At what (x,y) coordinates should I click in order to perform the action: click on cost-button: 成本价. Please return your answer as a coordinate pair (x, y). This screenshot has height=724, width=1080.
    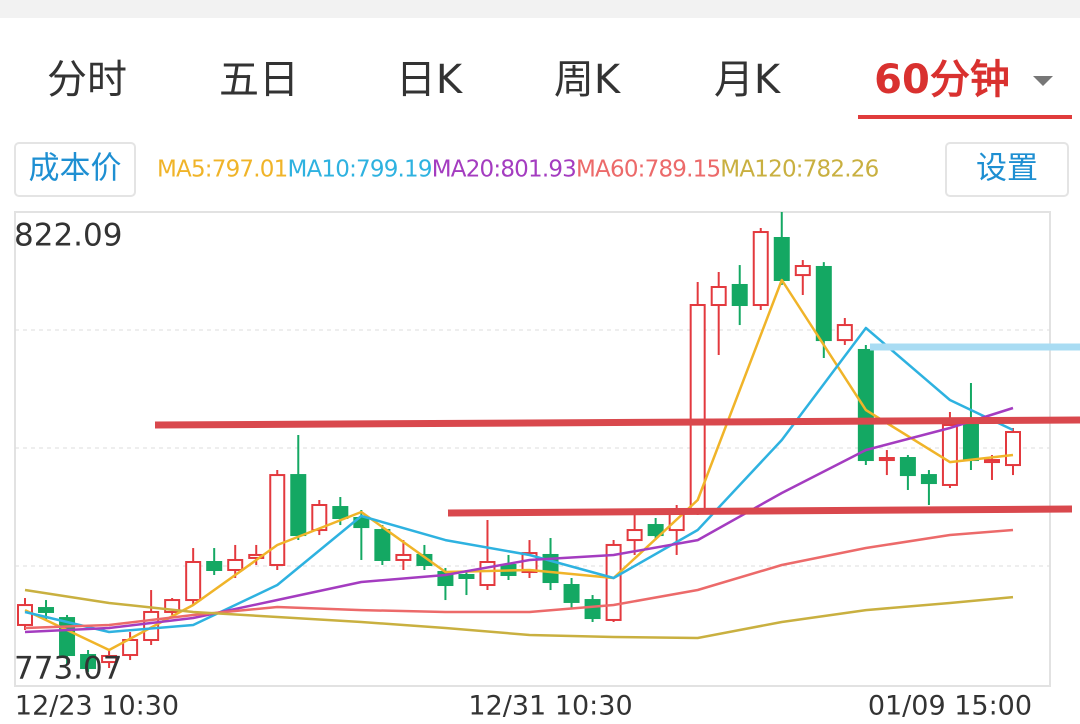
    Looking at the image, I should click on (75, 169).